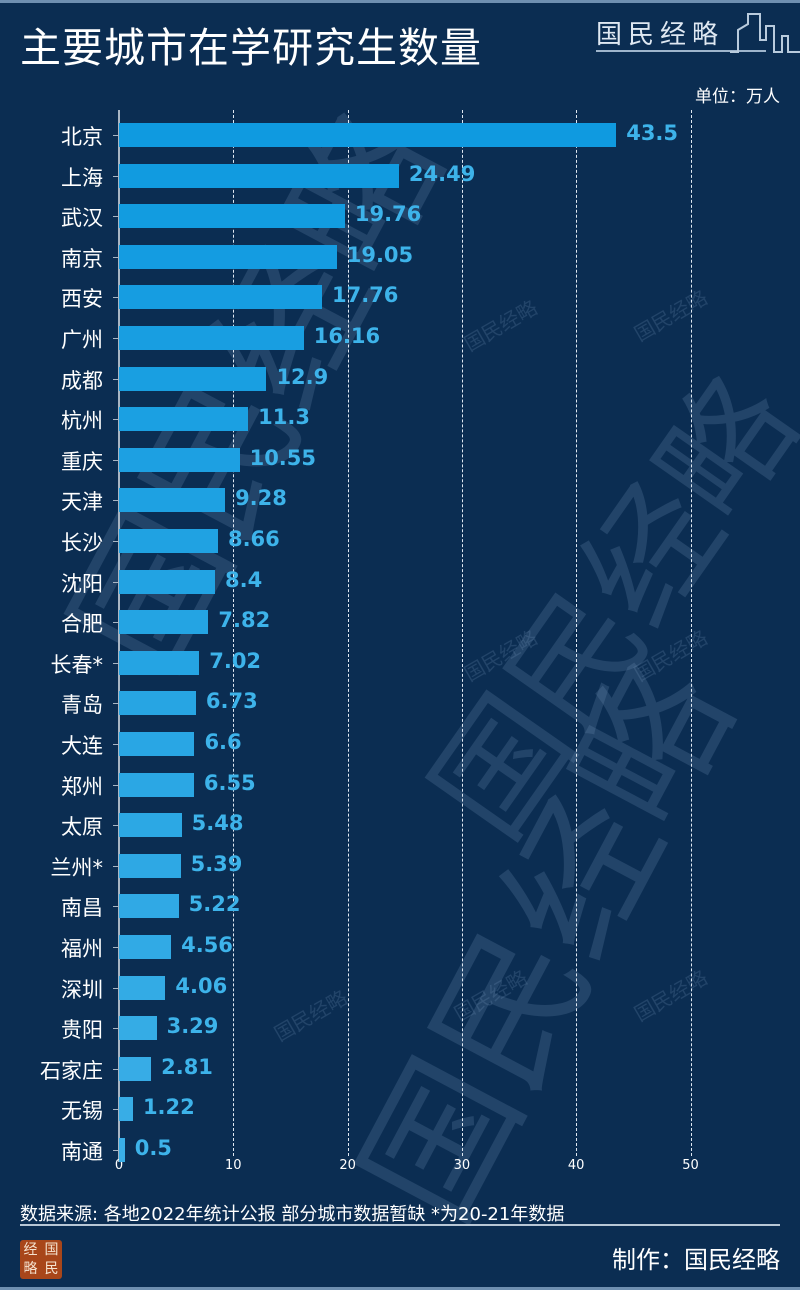  I want to click on city-label: 南京, so click(82, 258).